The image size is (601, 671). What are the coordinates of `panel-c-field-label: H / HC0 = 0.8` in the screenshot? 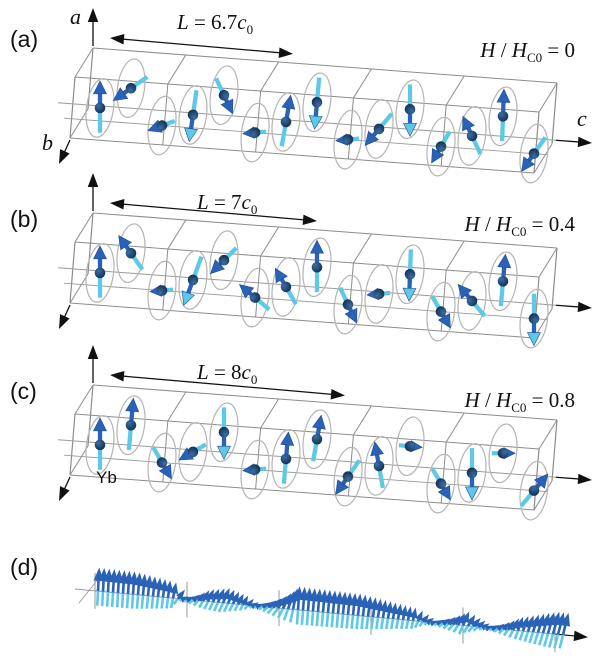 It's located at (519, 402).